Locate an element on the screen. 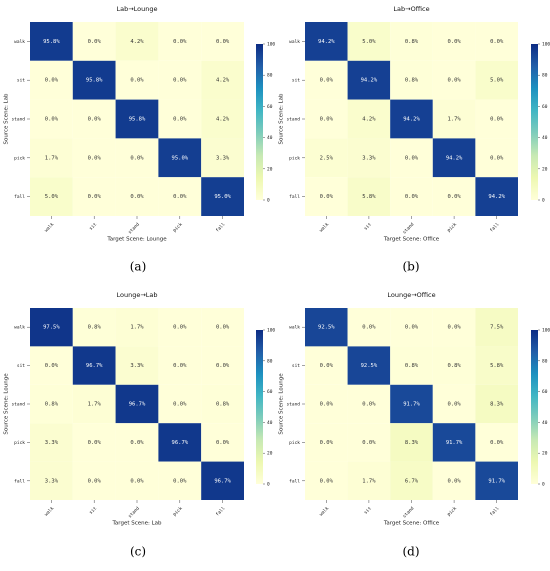 This screenshot has width=550, height=571. cell-value-label: 7.5% is located at coordinates (497, 328).